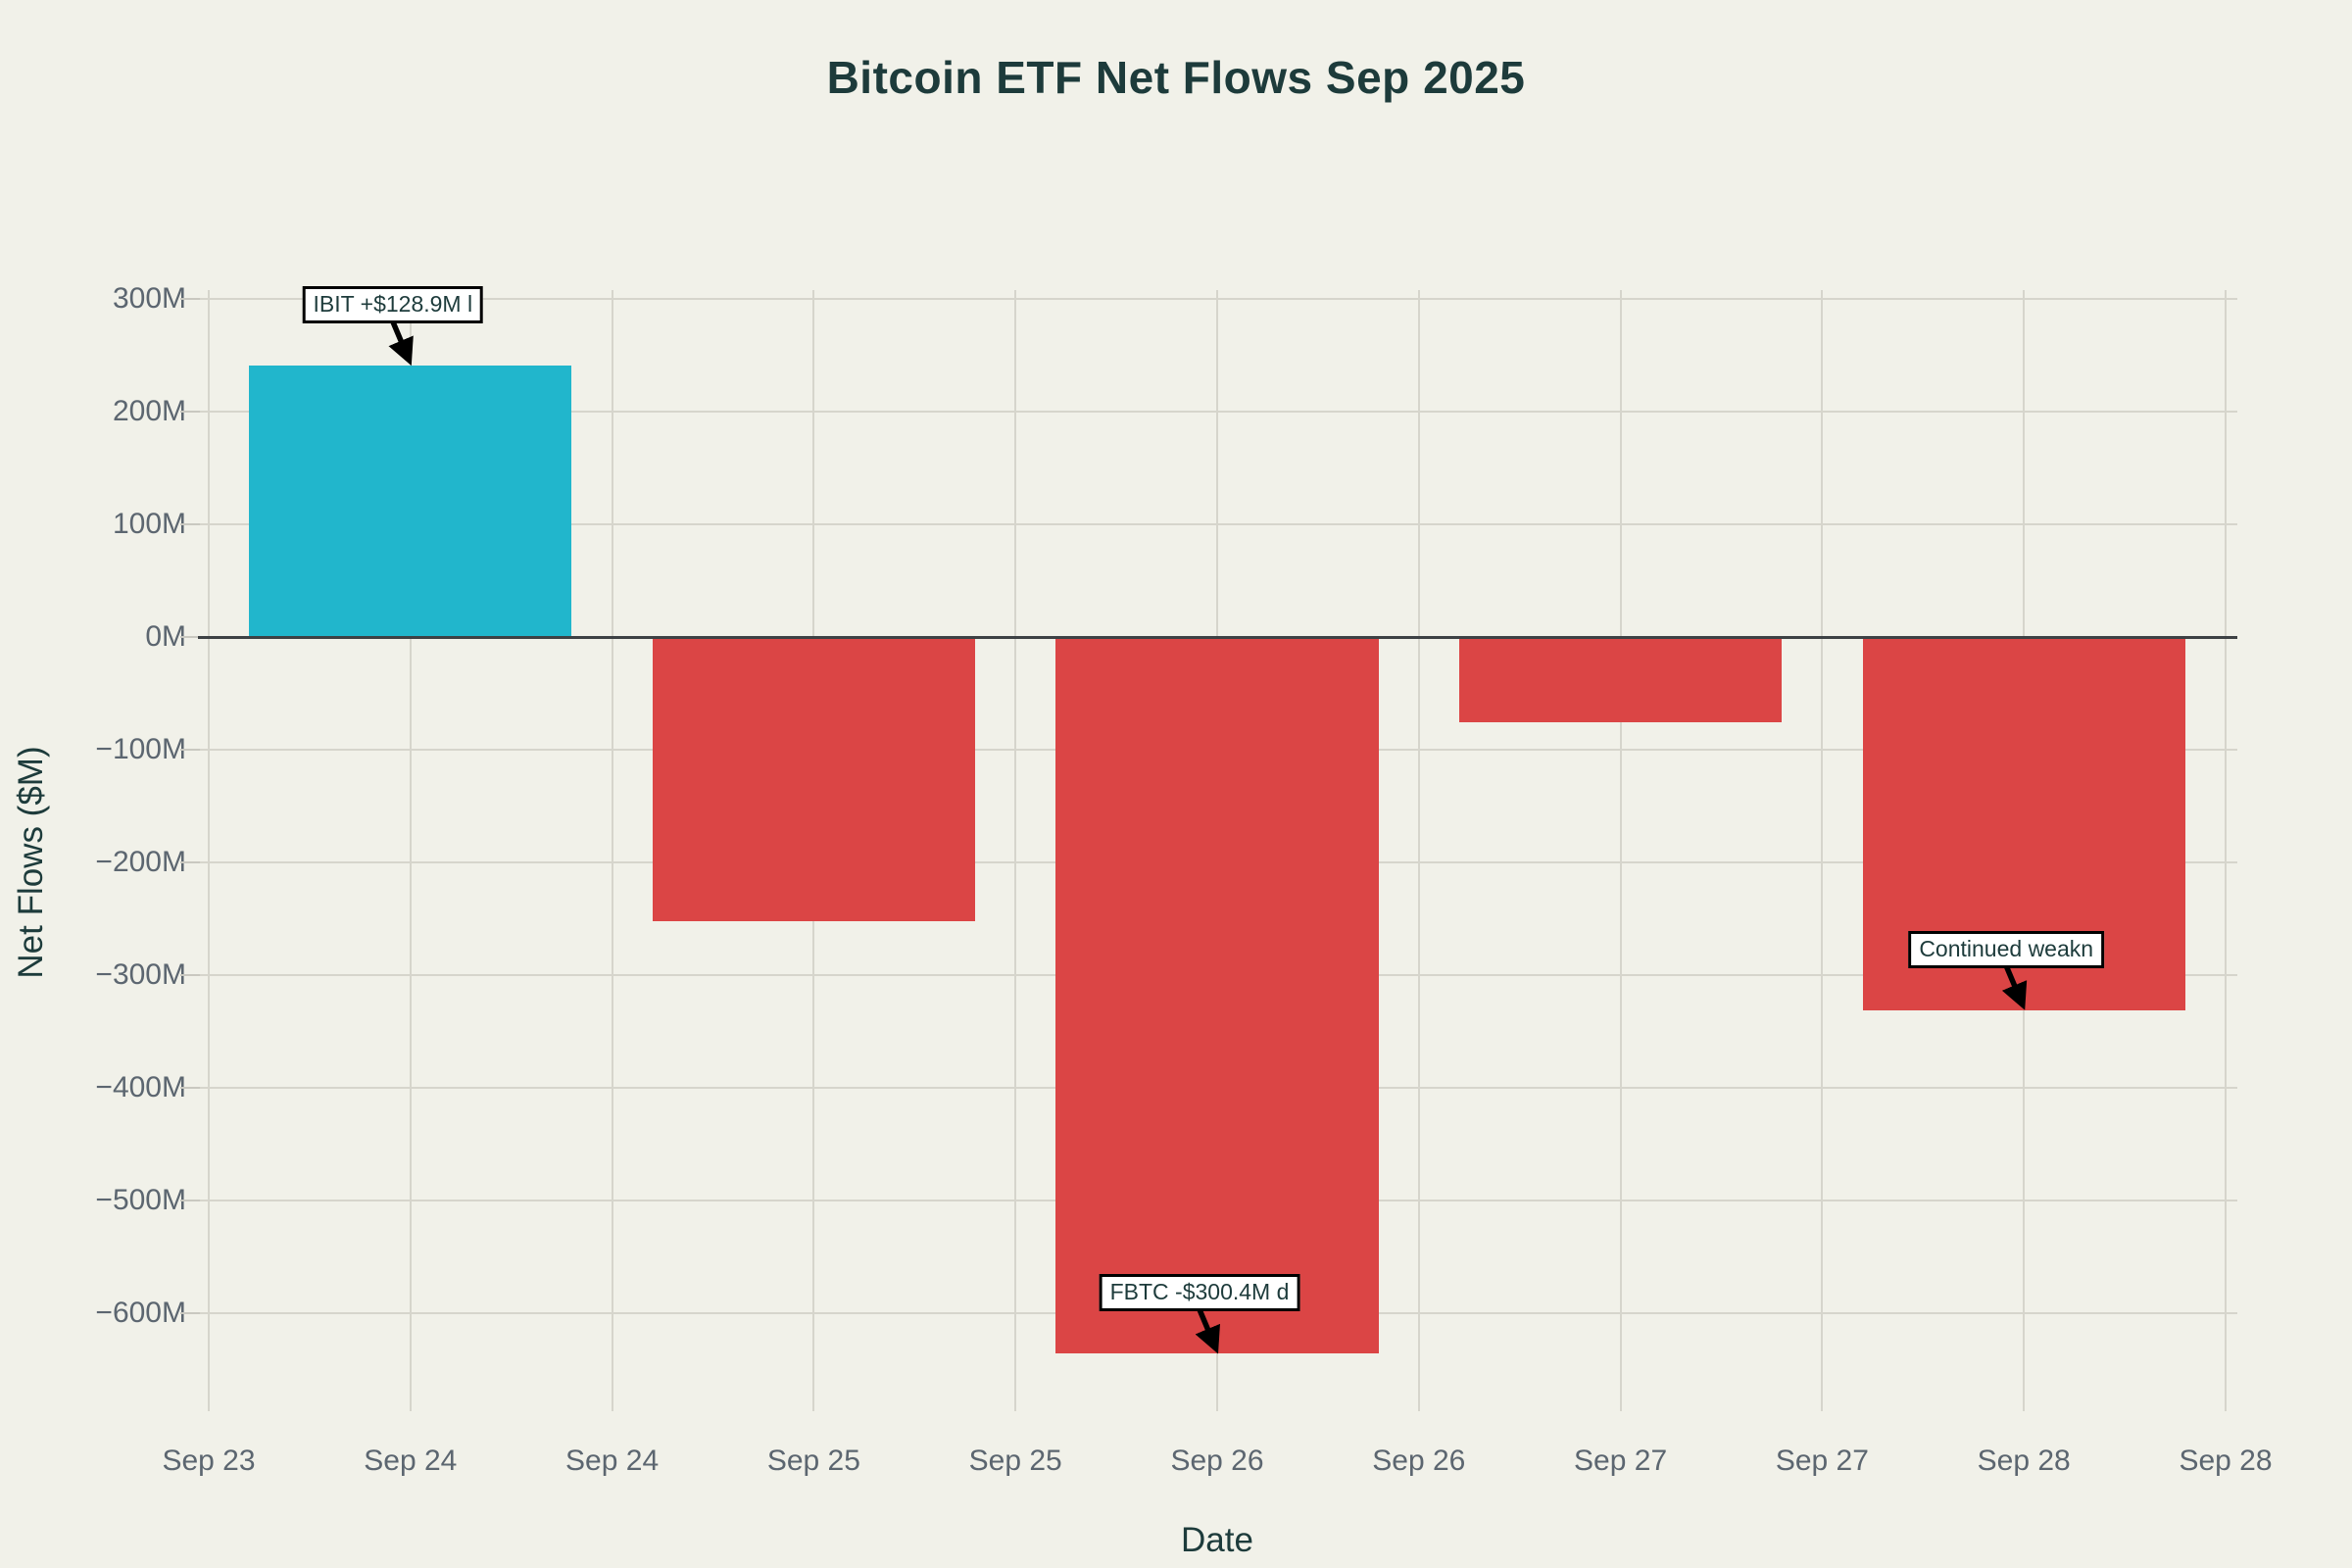 Image resolution: width=2352 pixels, height=1568 pixels. I want to click on x-axis-title: Date, so click(1217, 1540).